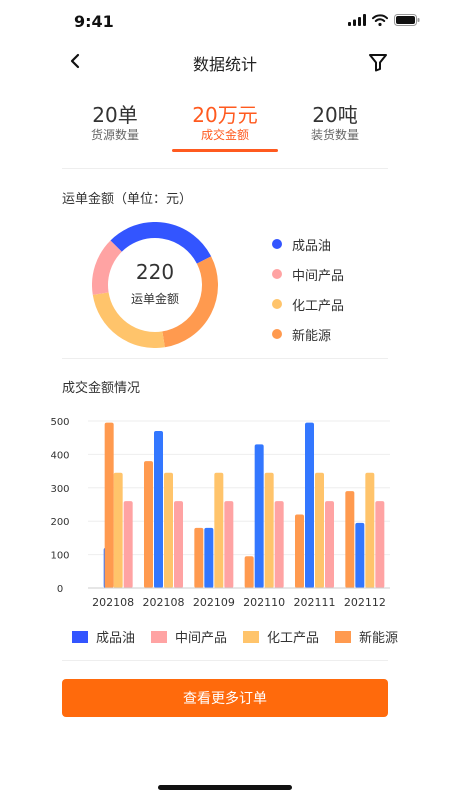 The width and height of the screenshot is (450, 800). What do you see at coordinates (335, 115) in the screenshot?
I see `summary-value: 20吨` at bounding box center [335, 115].